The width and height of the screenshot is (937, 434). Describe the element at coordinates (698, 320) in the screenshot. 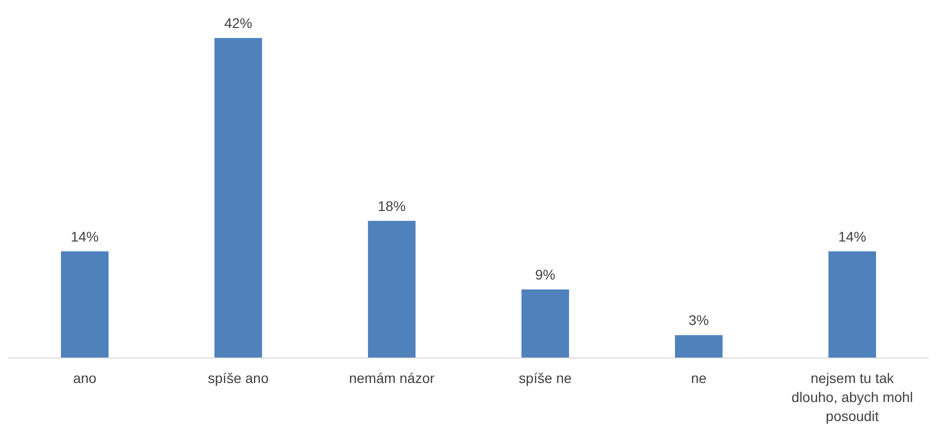

I see `data-label: 3%` at that location.